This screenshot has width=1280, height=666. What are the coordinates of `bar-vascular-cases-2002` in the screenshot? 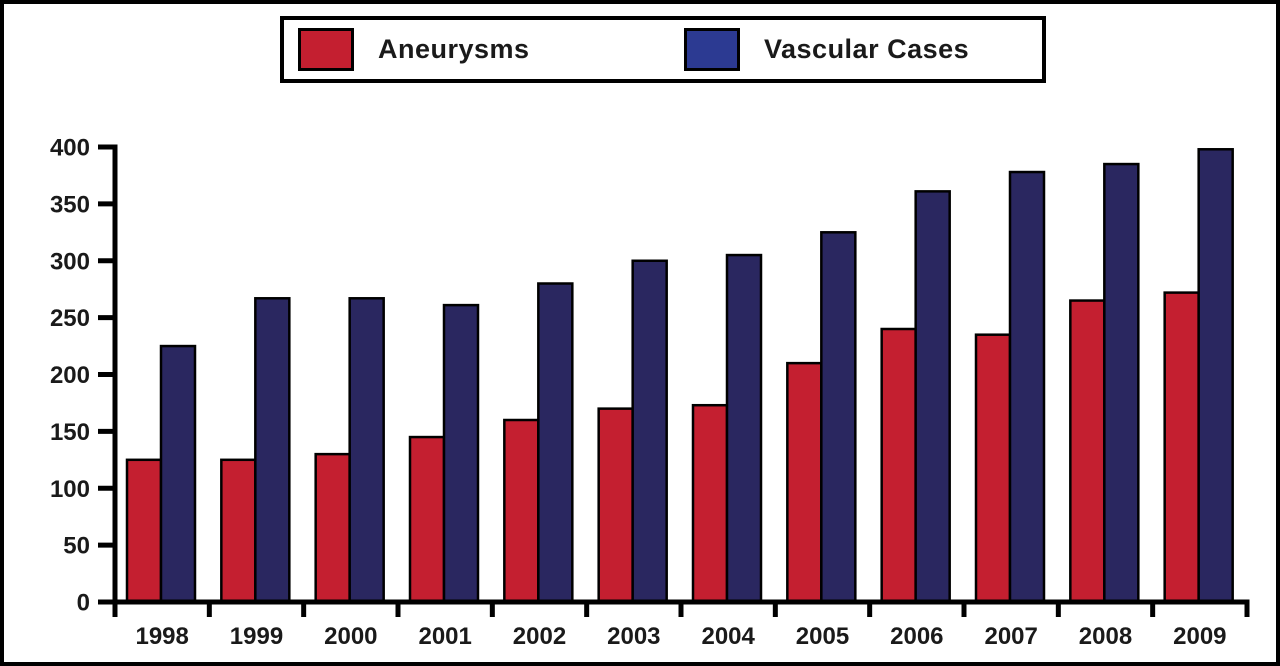 It's located at (555, 443).